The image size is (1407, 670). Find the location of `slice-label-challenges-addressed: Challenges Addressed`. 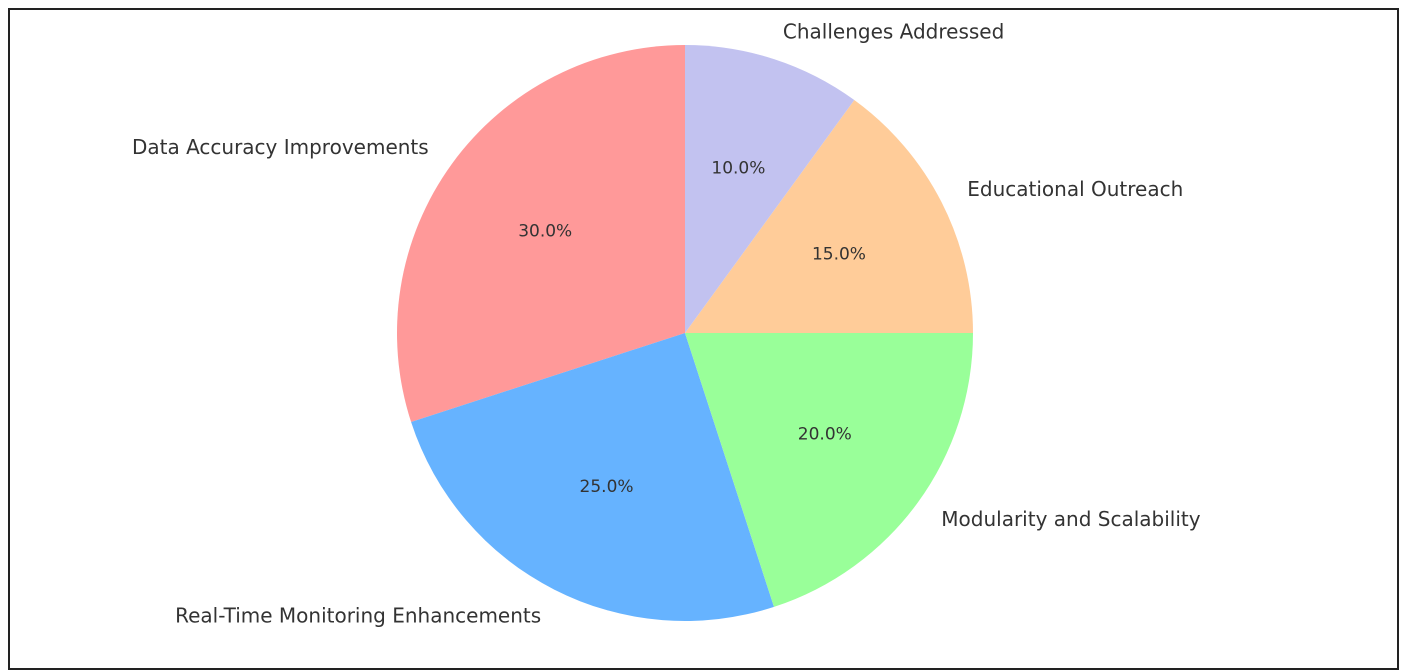

slice-label-challenges-addressed: Challenges Addressed is located at coordinates (893, 32).